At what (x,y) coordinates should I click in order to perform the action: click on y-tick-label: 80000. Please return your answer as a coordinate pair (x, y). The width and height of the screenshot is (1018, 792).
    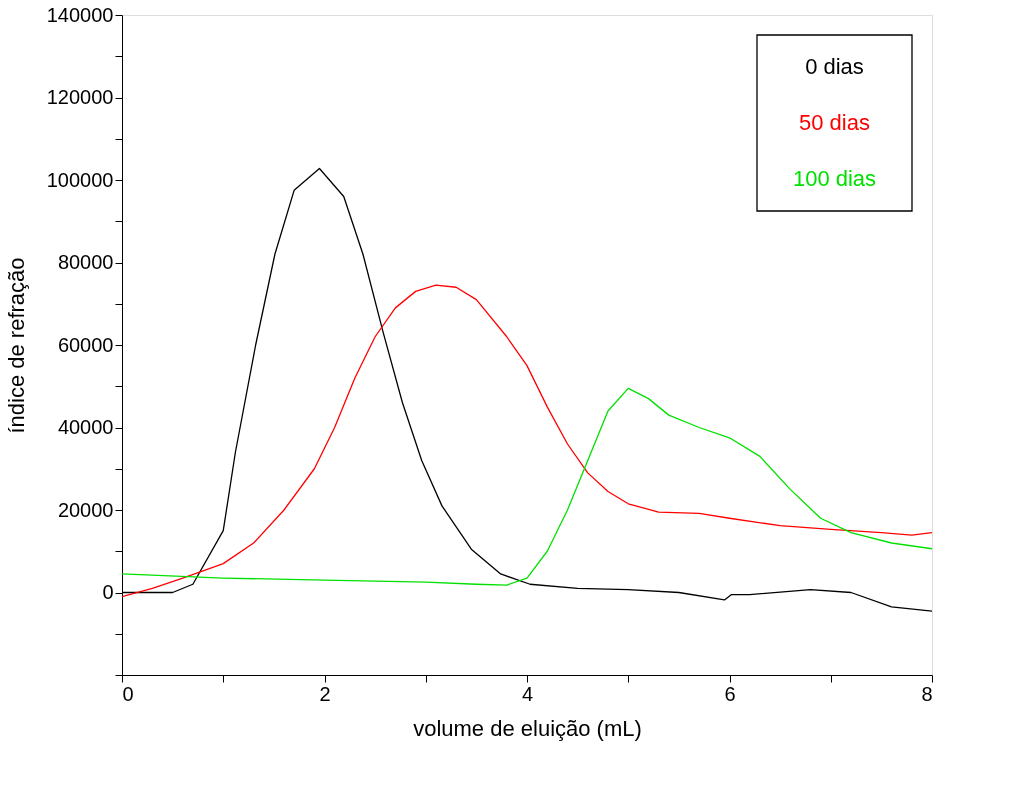
    Looking at the image, I should click on (85, 262).